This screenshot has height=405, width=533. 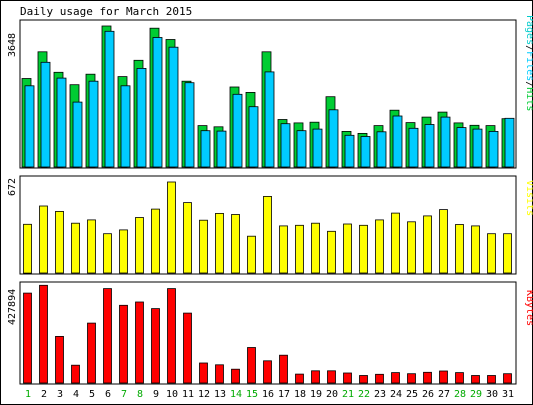 I want to click on x-tick-label: 7, so click(x=124, y=394).